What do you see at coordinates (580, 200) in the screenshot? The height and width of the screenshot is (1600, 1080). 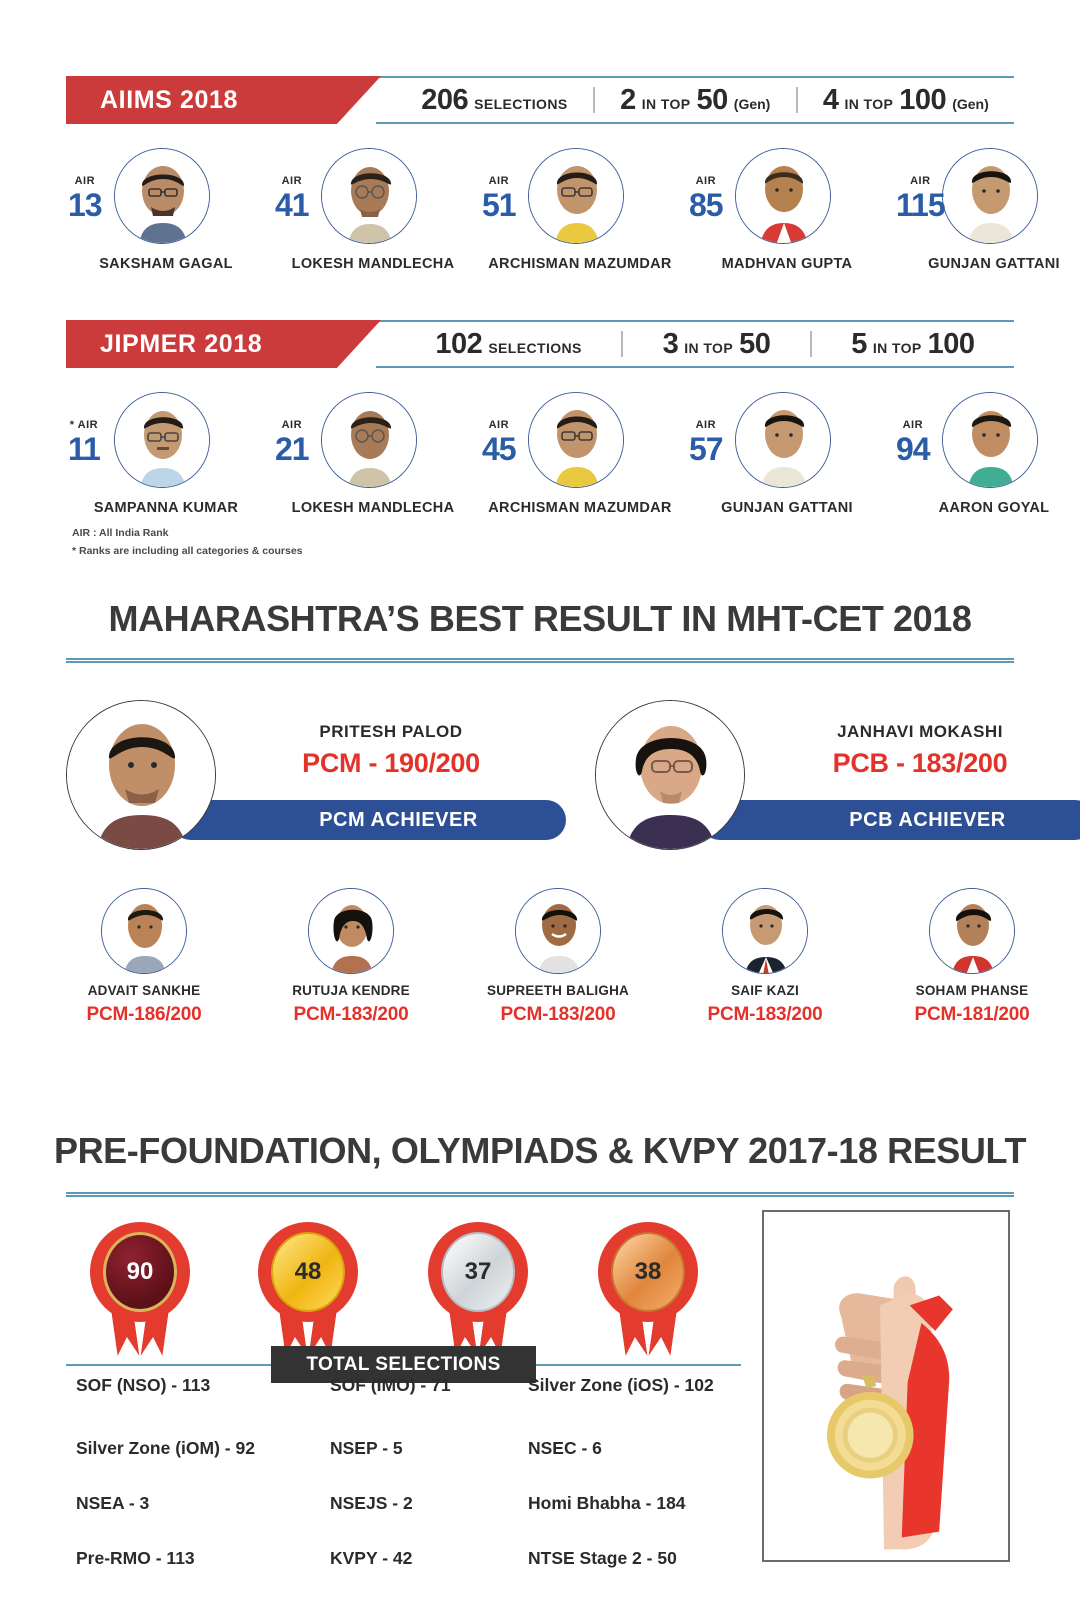 I see `avatar-wrap: AIR 51` at bounding box center [580, 200].